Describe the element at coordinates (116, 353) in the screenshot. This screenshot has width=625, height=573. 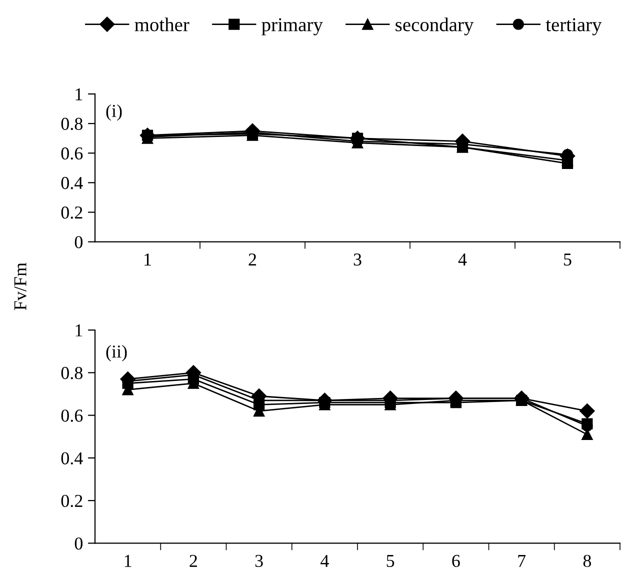
I see `annotation: (ii)` at that location.